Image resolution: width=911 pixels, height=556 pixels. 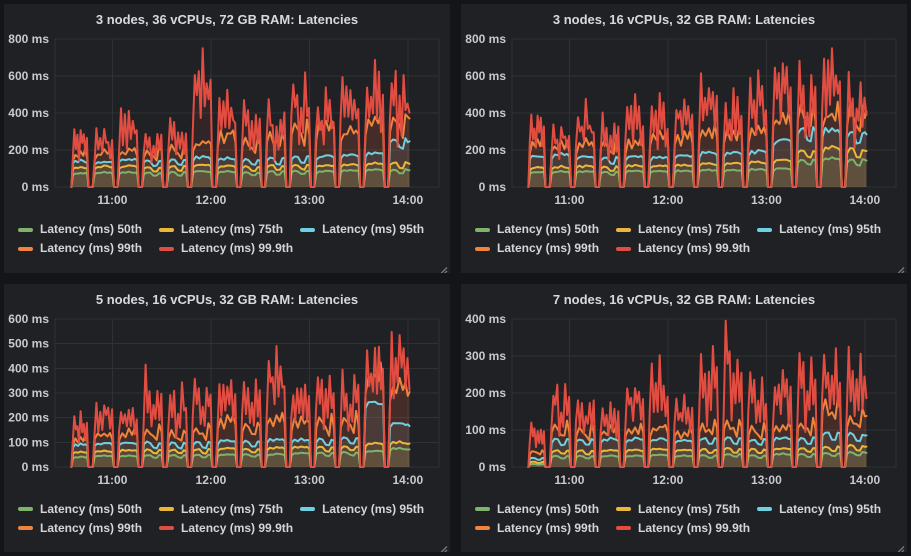 I want to click on area-99.9th, so click(x=240, y=399).